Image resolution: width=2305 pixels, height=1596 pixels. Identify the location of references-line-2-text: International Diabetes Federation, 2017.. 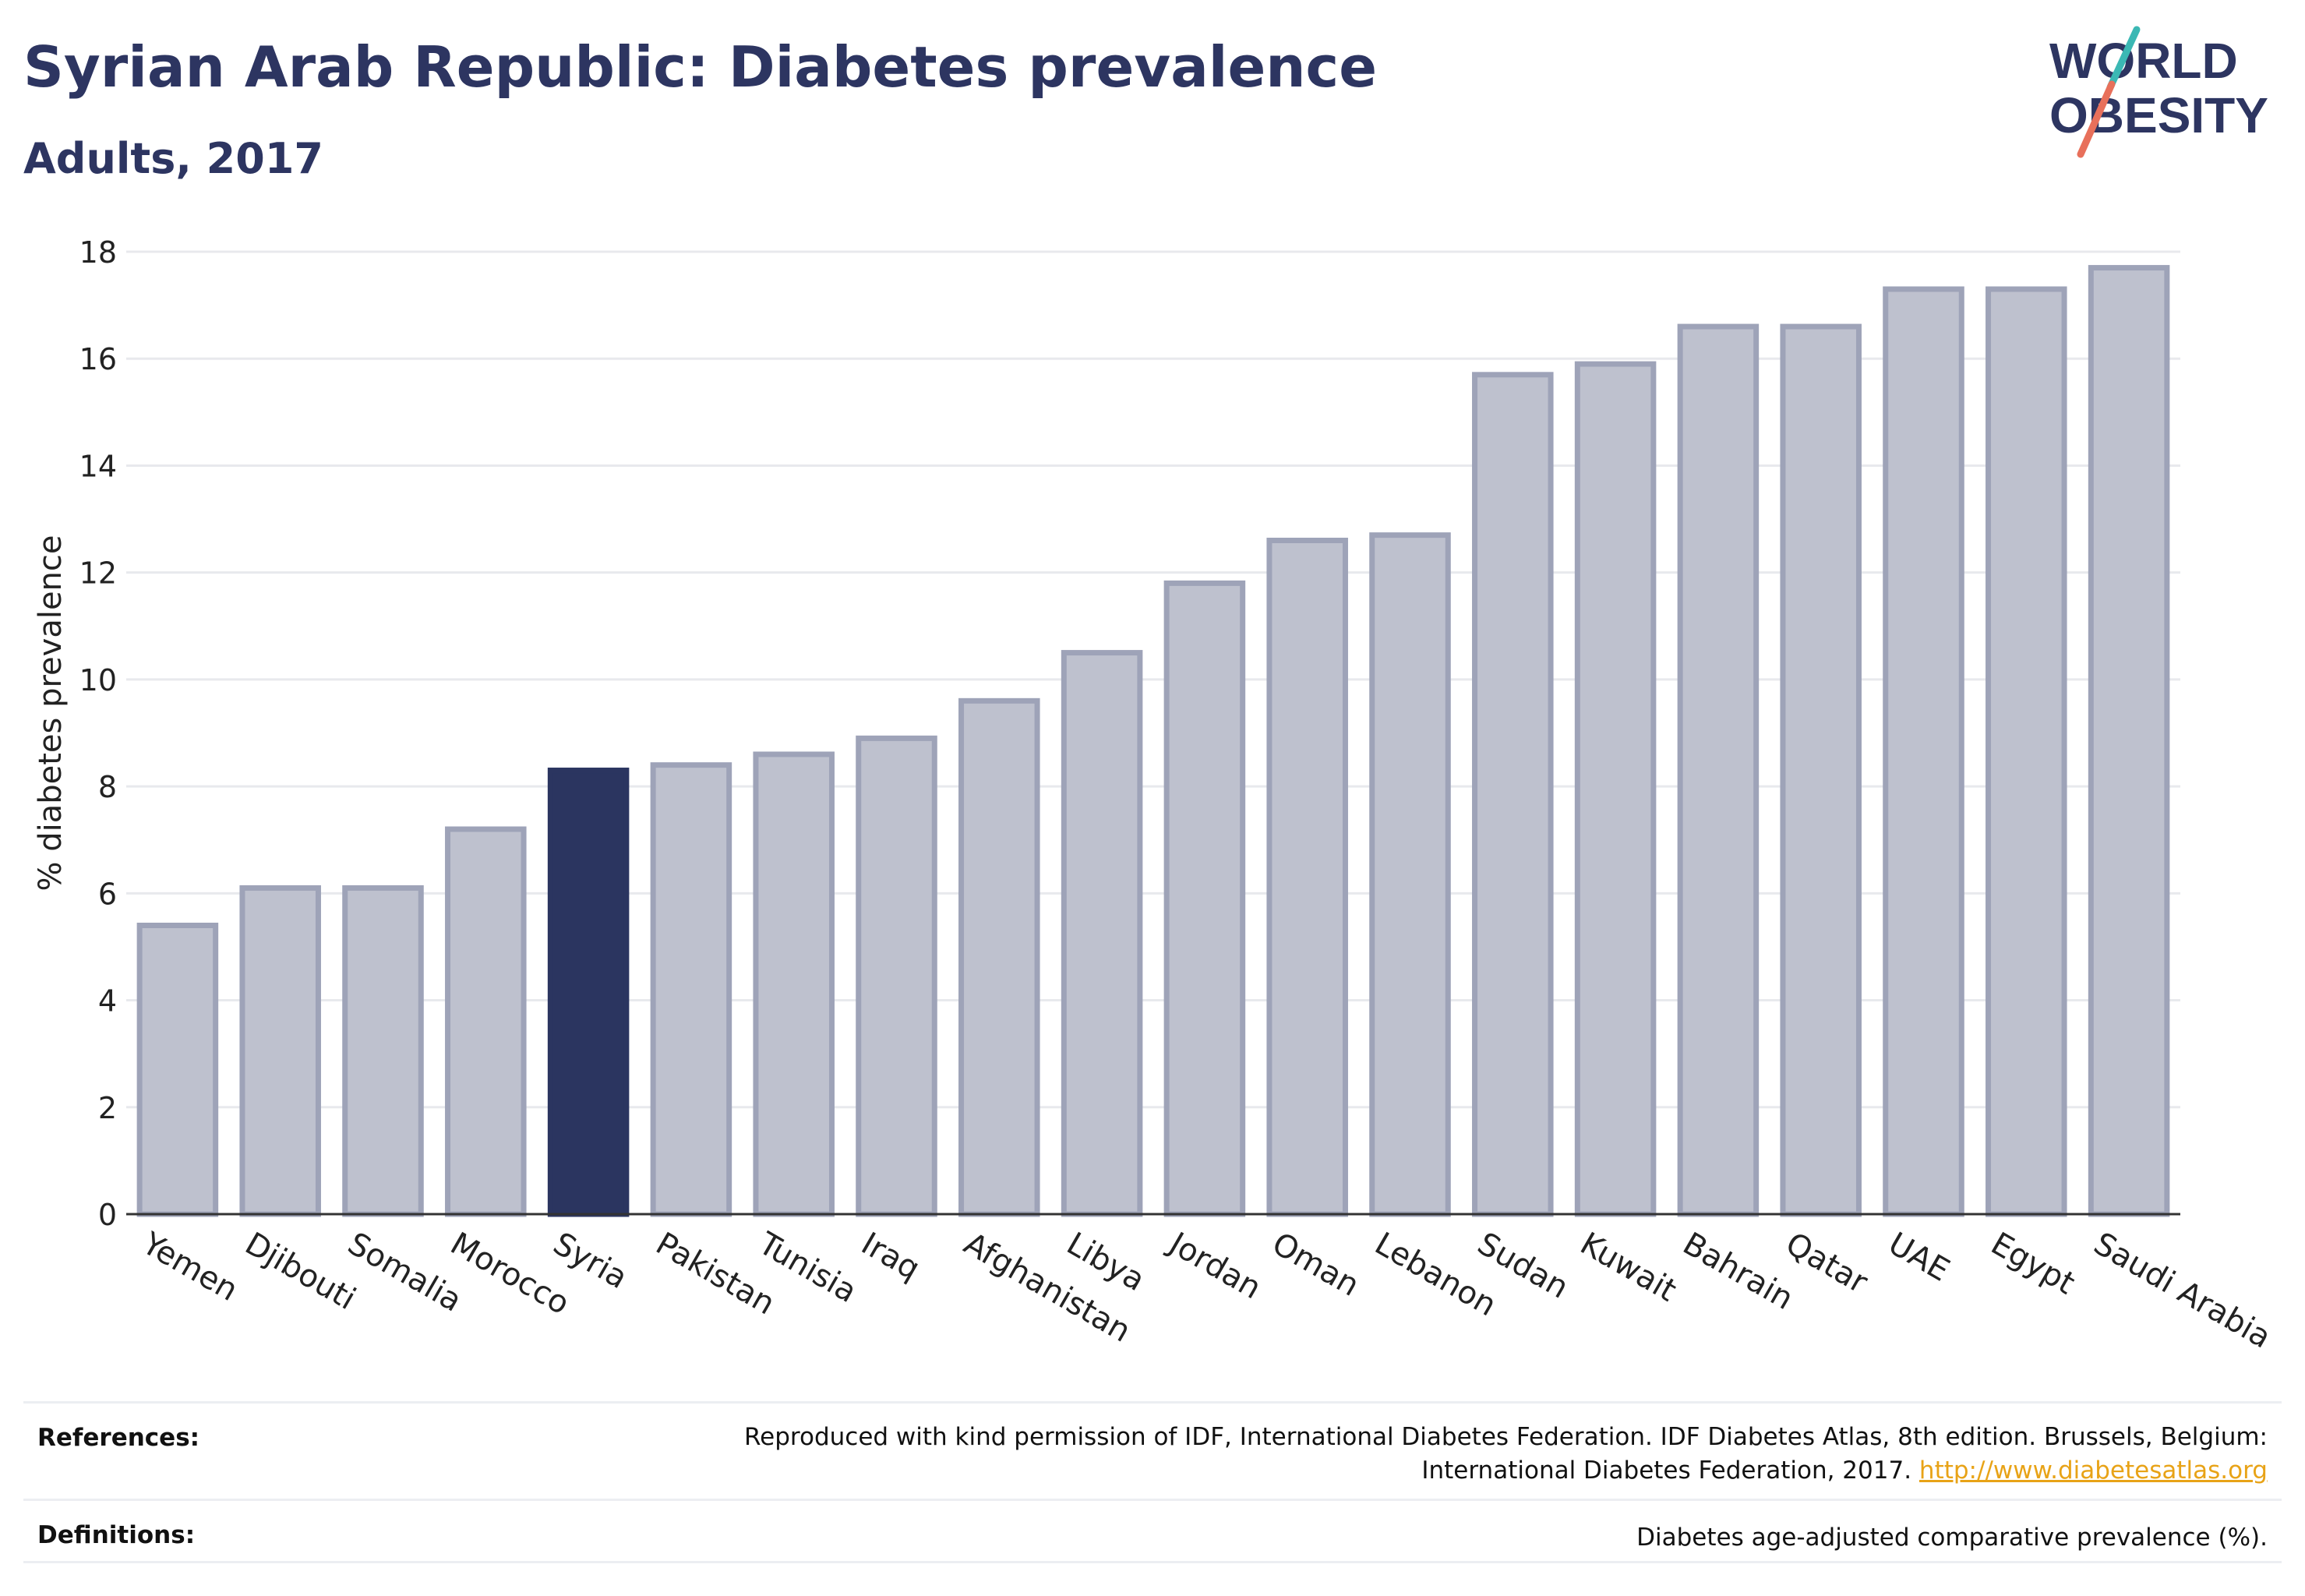
(1666, 1471).